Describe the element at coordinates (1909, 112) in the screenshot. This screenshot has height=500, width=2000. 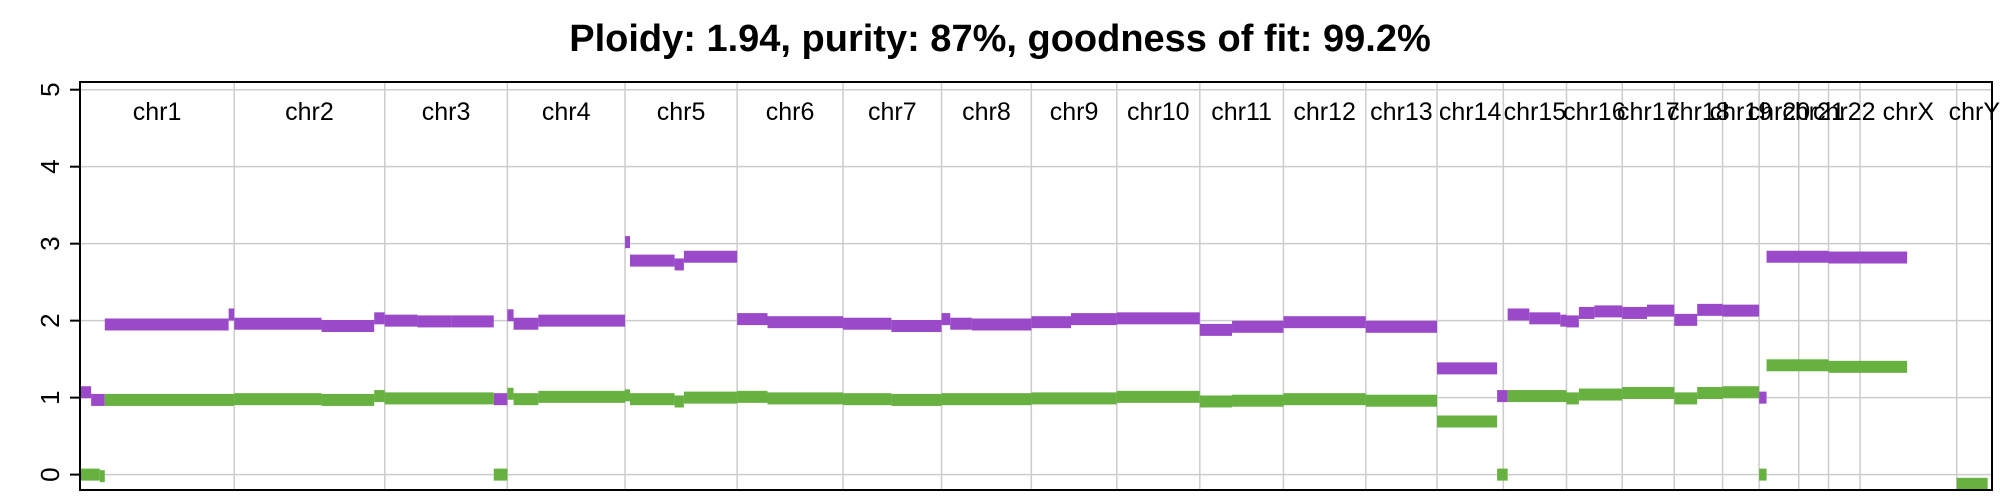
I see `chromosome-label: chrX` at that location.